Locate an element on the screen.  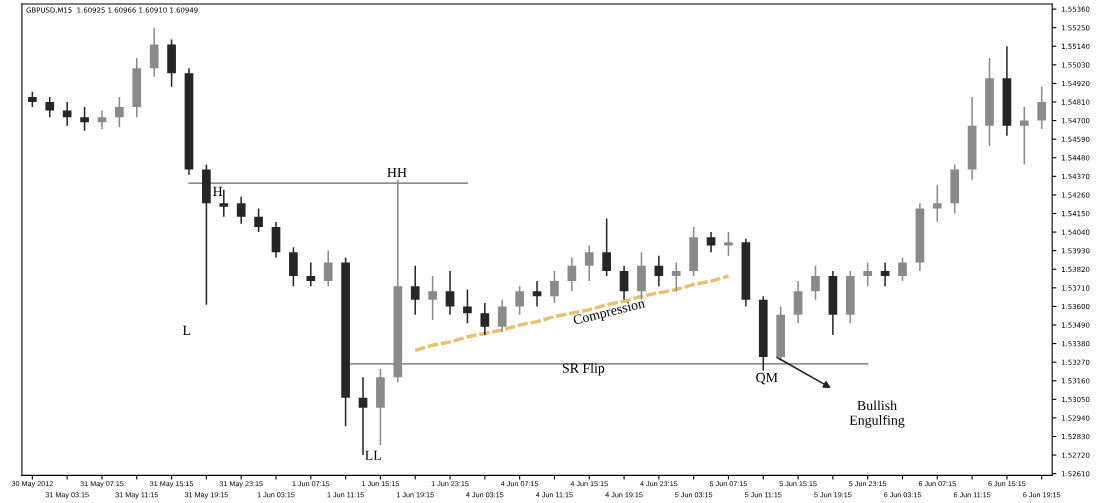
annotation: LL is located at coordinates (373, 455).